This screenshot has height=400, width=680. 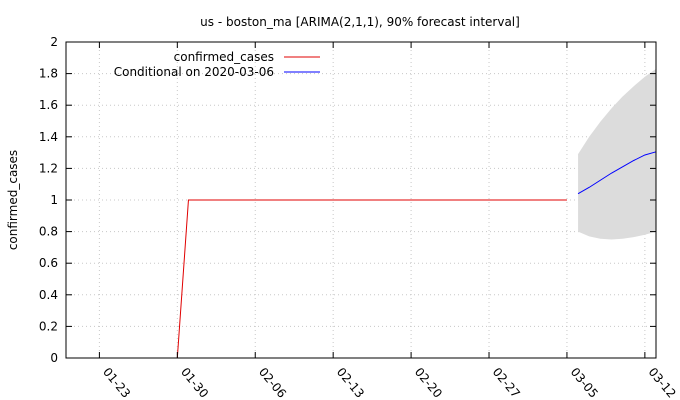 What do you see at coordinates (272, 382) in the screenshot?
I see `x-tick-label: 02-06` at bounding box center [272, 382].